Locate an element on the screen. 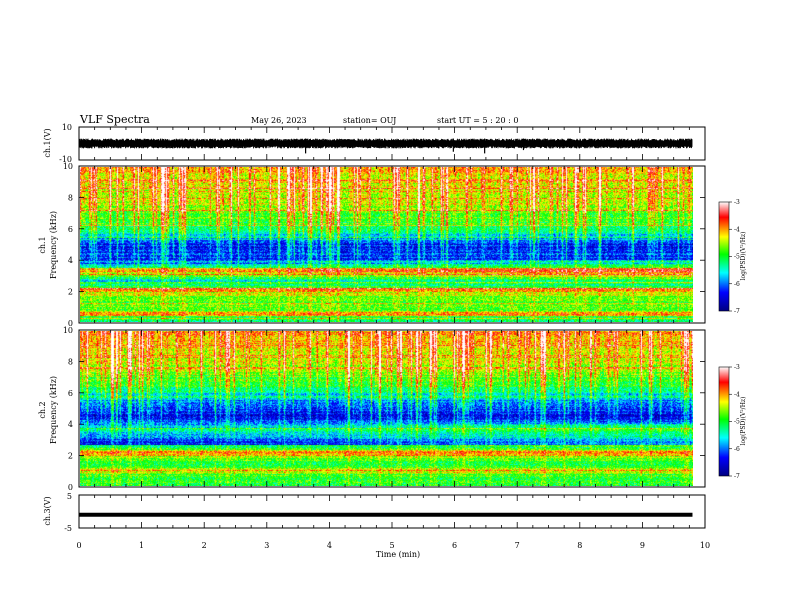 This screenshot has height=612, width=792. ch2-colorbar: -3 -4 -5 -6 -7 log(PSD)(V²/Hz) is located at coordinates (732, 422).